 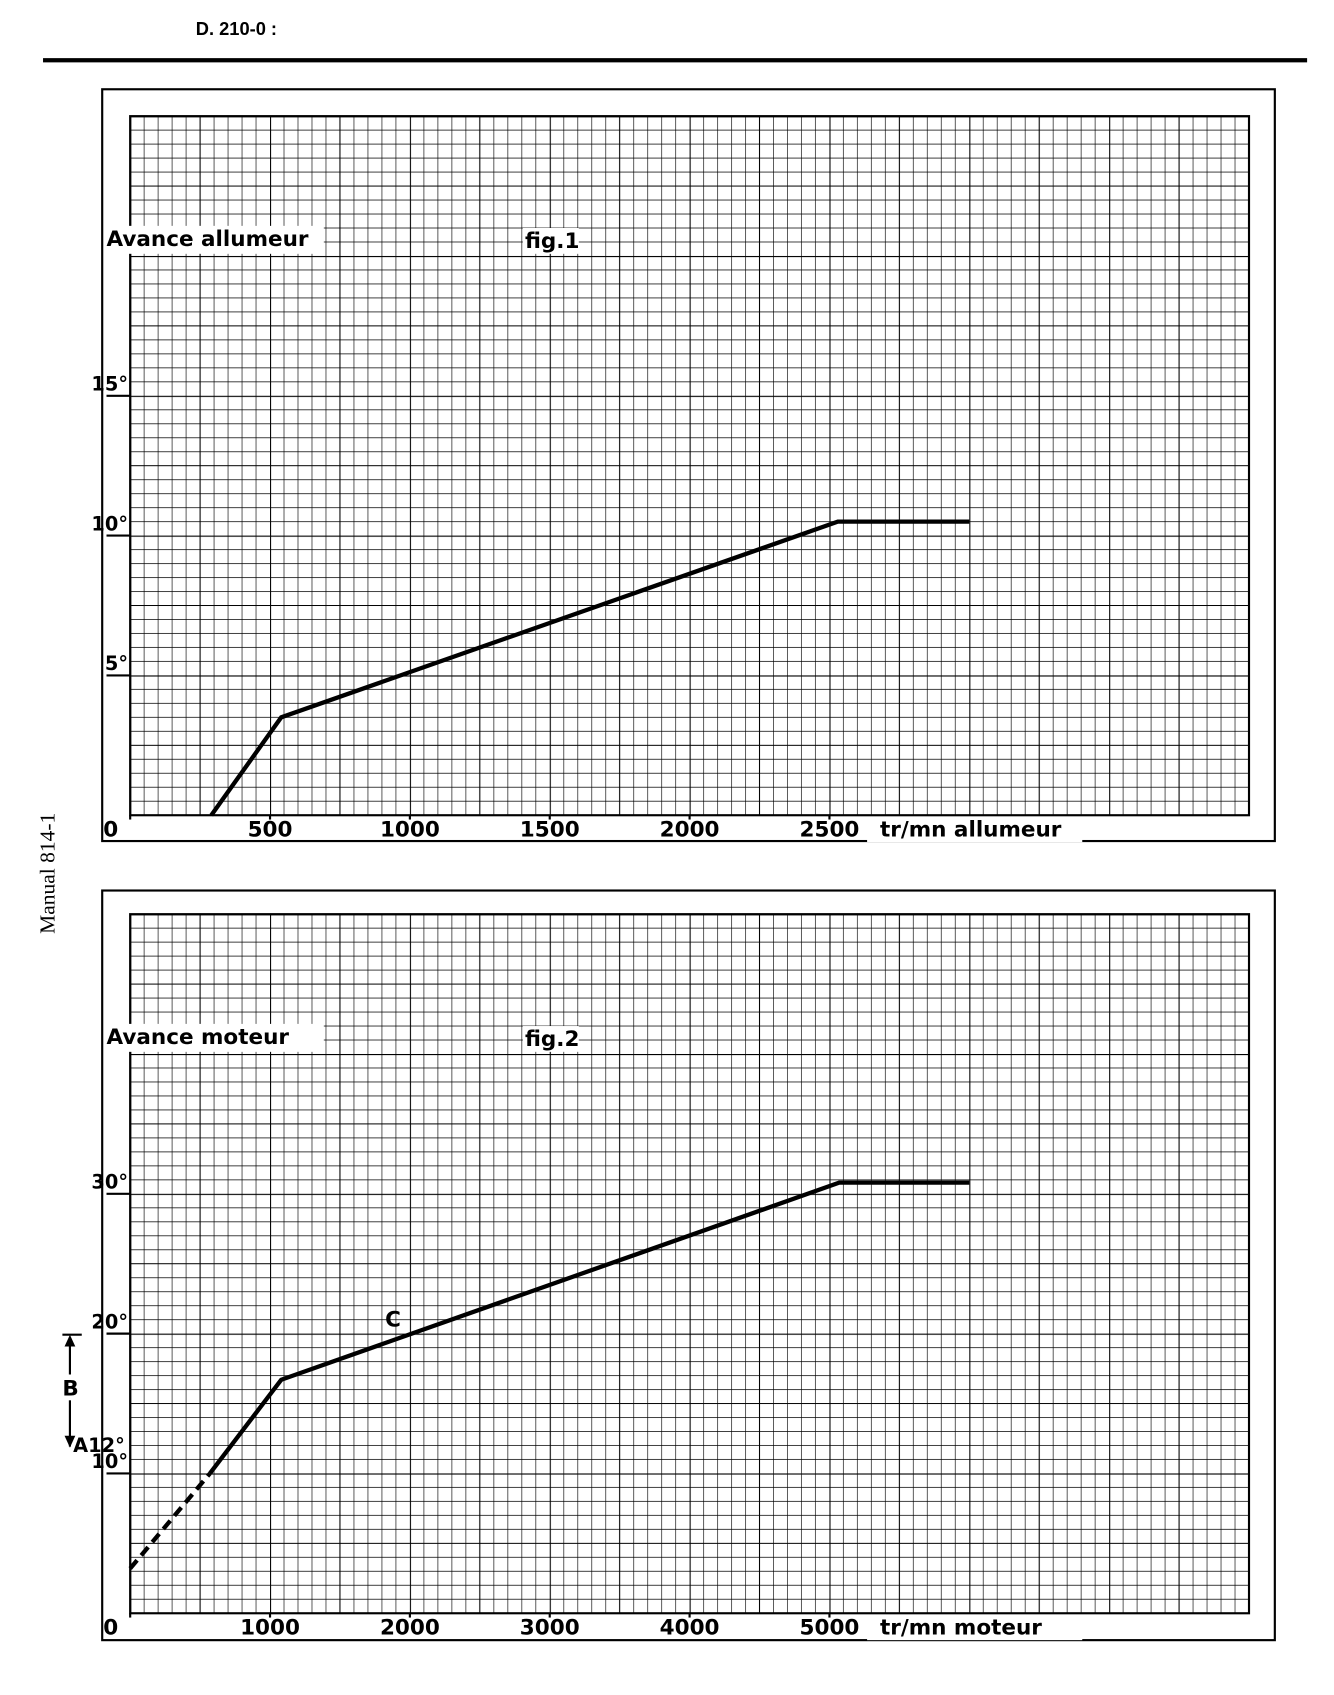 I want to click on annotation: B, so click(x=70, y=1389).